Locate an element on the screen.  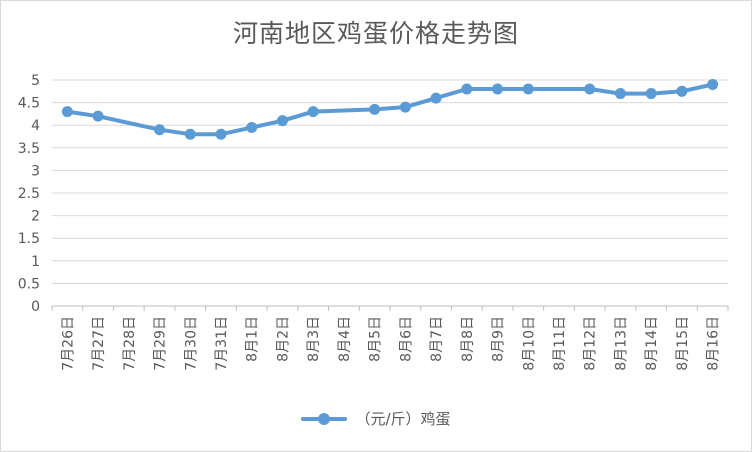
chart-title: 河南地区鸡蛋价格走势图 is located at coordinates (375, 33).